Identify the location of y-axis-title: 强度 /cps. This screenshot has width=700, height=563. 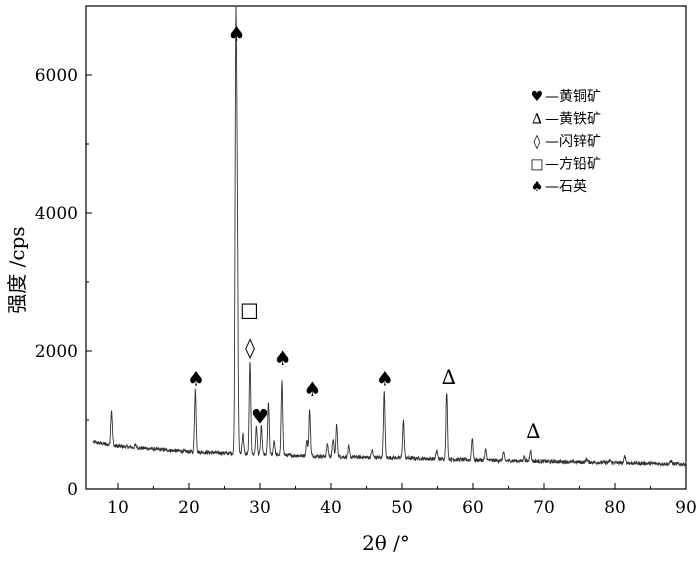
(17, 269).